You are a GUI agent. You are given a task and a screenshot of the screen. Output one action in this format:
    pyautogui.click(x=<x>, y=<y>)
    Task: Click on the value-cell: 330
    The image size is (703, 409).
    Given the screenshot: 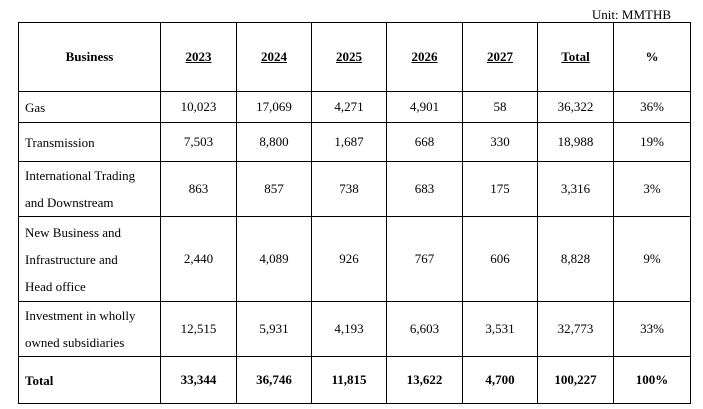 What is the action you would take?
    pyautogui.click(x=500, y=142)
    